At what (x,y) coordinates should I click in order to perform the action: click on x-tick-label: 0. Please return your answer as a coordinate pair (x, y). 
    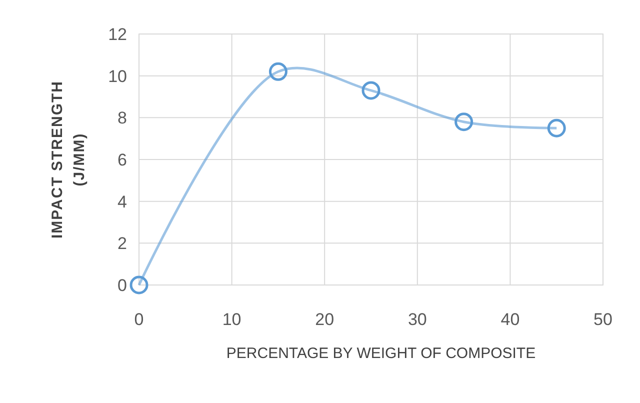
    Looking at the image, I should click on (139, 319).